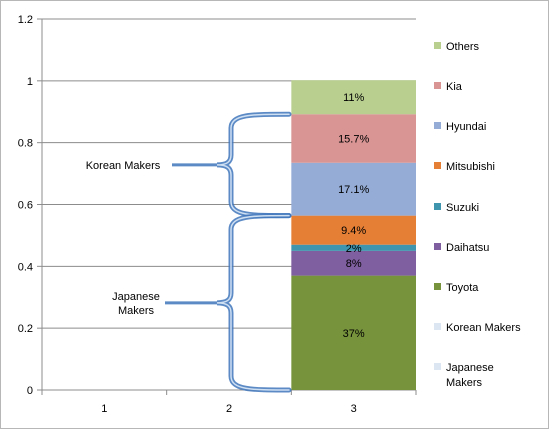  What do you see at coordinates (123, 166) in the screenshot?
I see `annotation-label: Korean Makers` at bounding box center [123, 166].